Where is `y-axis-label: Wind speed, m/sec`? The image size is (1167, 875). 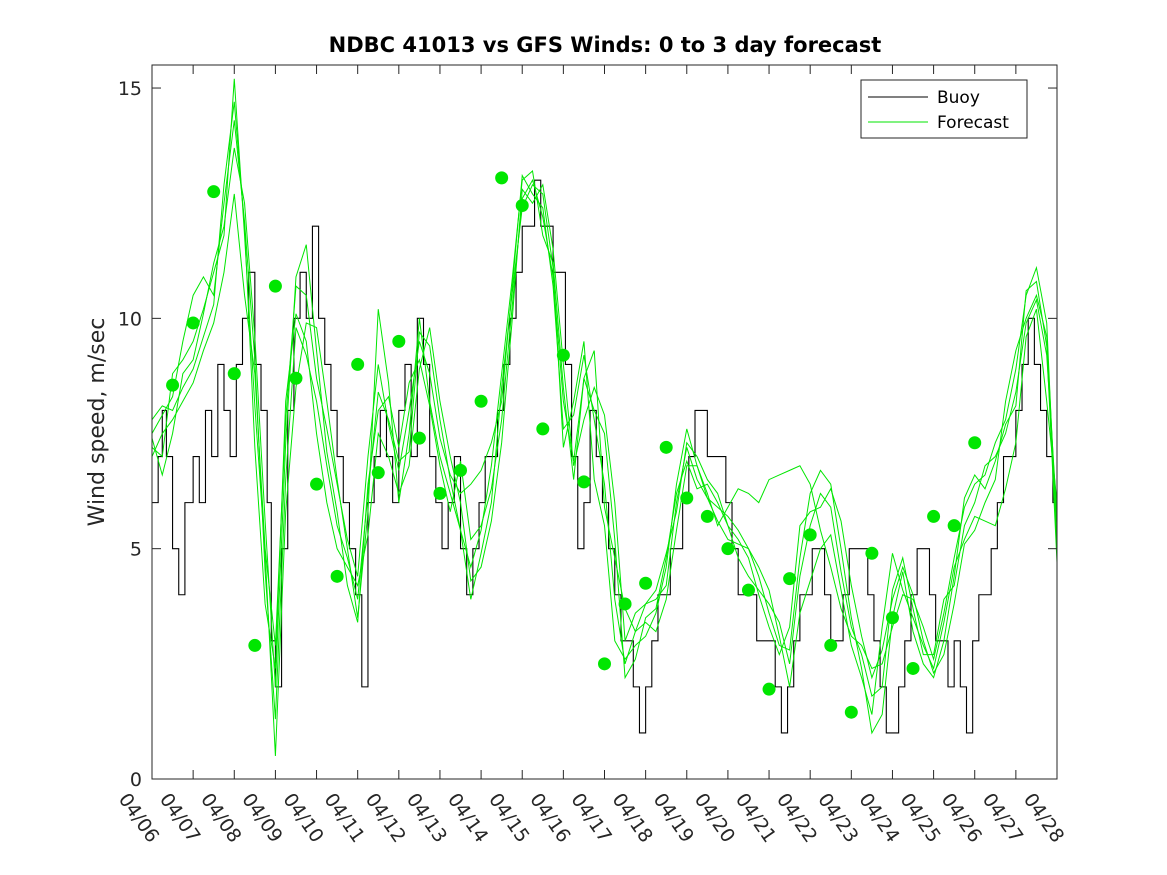 y-axis-label: Wind speed, m/sec is located at coordinates (97, 422).